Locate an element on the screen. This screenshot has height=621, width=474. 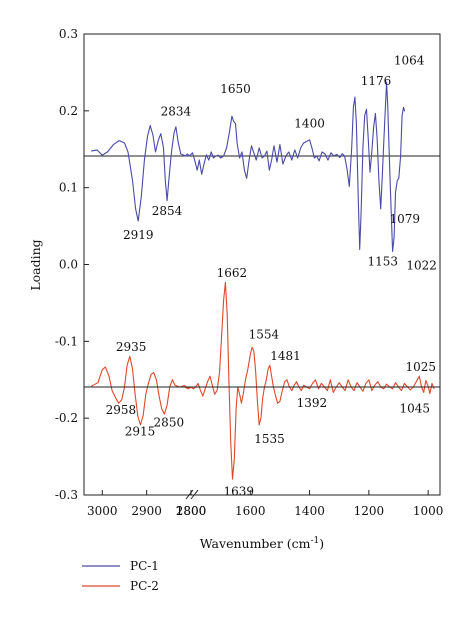
peak-label: 1022 is located at coordinates (421, 266).